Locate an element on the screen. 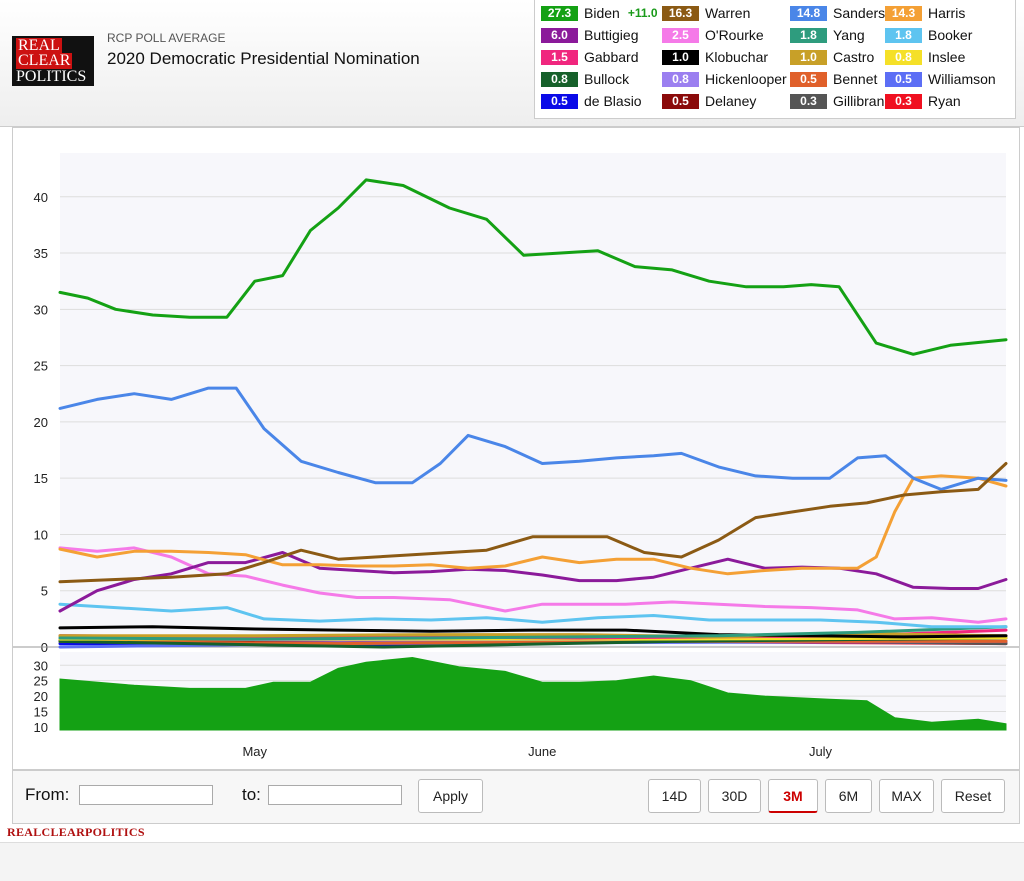  legend-item-gabbard: 1.5 Gabbard is located at coordinates (589, 57).